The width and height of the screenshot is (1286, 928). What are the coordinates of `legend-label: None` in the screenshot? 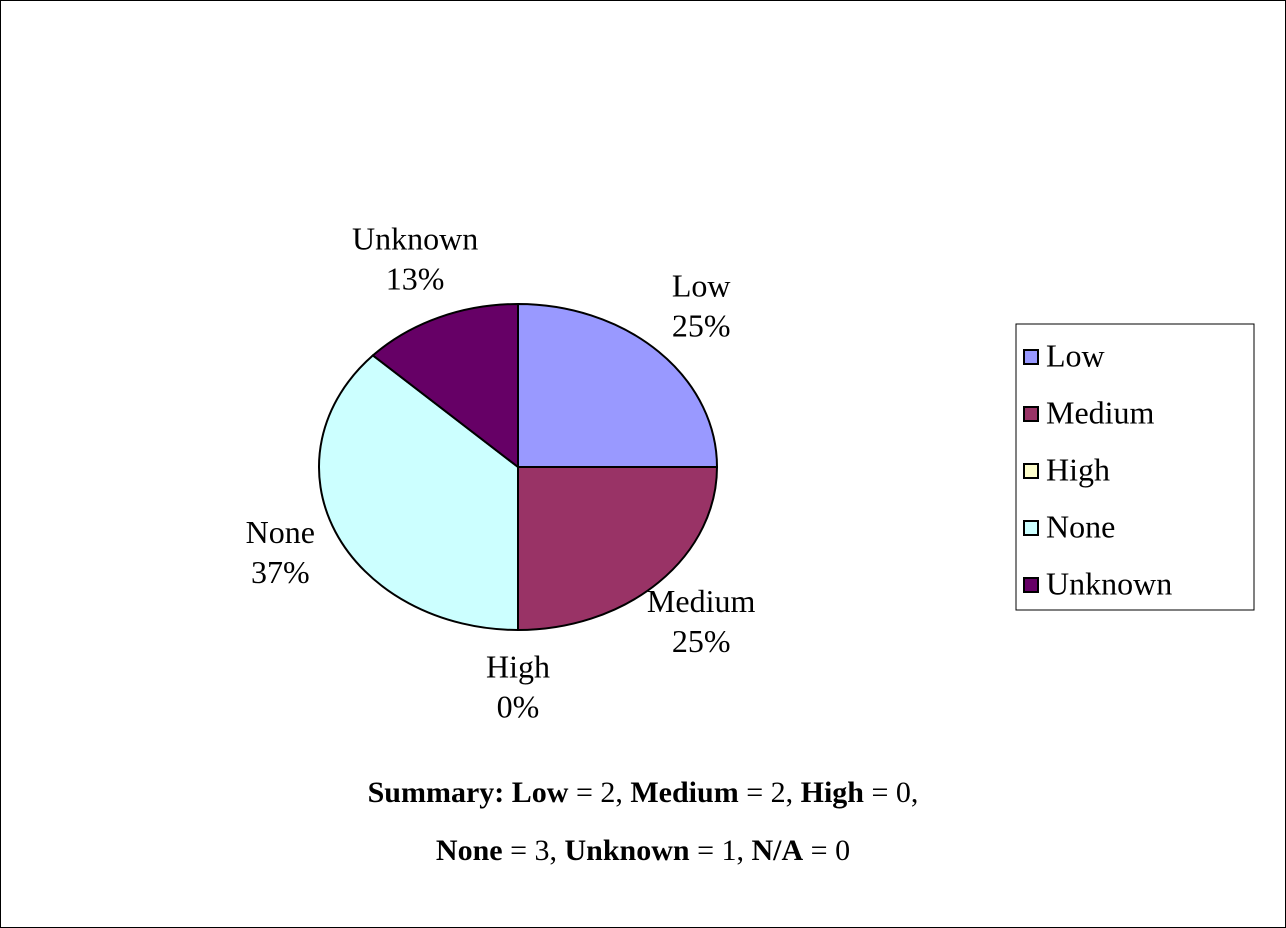 It's located at (1080, 526).